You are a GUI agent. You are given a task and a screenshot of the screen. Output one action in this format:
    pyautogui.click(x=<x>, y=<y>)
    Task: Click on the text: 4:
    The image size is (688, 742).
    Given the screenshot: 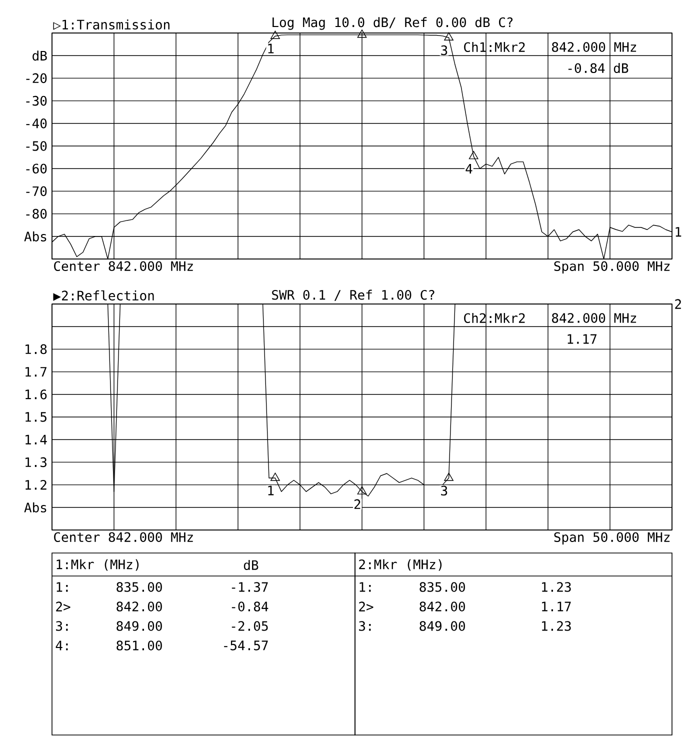 What is the action you would take?
    pyautogui.click(x=62, y=645)
    